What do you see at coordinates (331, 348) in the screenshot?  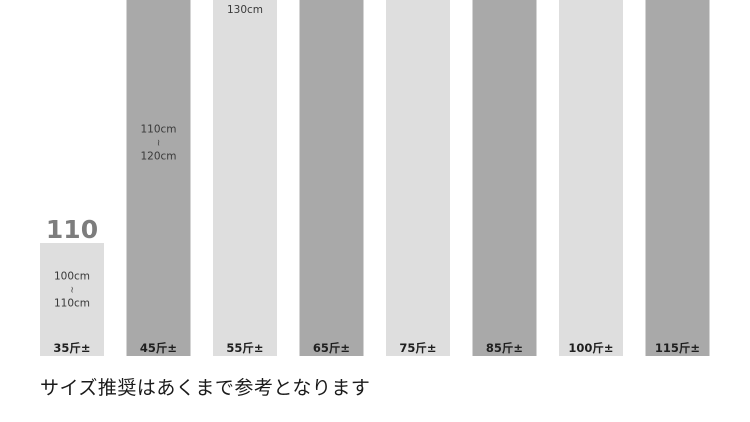 I see `weight-label: 65斤±` at bounding box center [331, 348].